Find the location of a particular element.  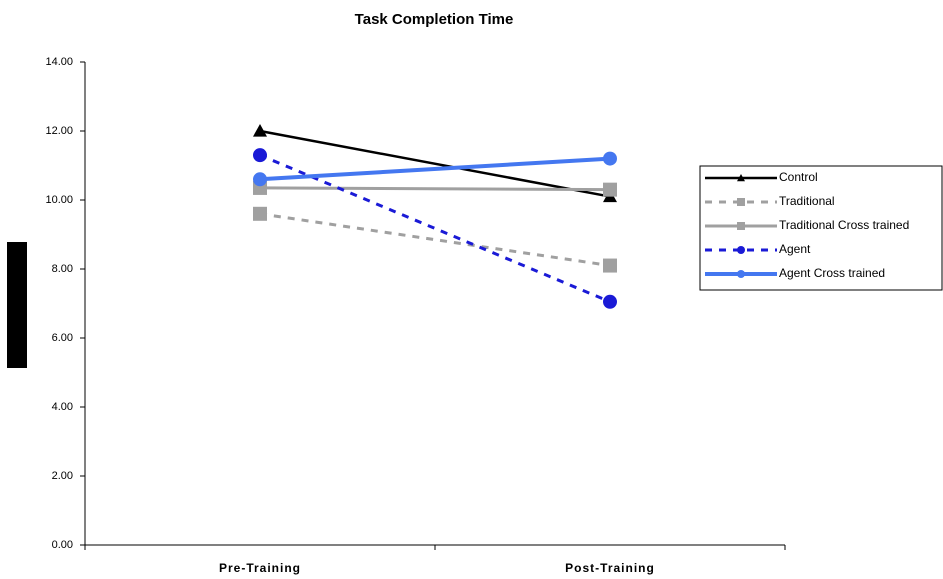

legend-label: Control is located at coordinates (798, 177).